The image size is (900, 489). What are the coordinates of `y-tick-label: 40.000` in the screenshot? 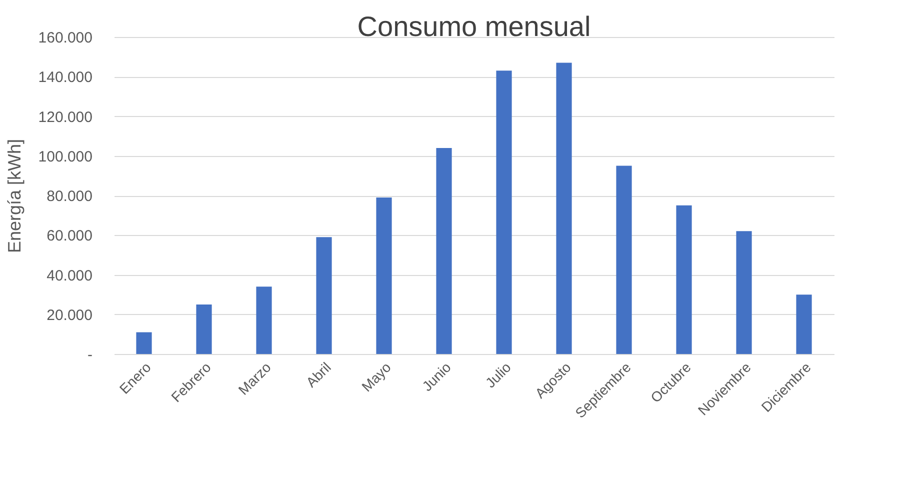 It's located at (69, 275).